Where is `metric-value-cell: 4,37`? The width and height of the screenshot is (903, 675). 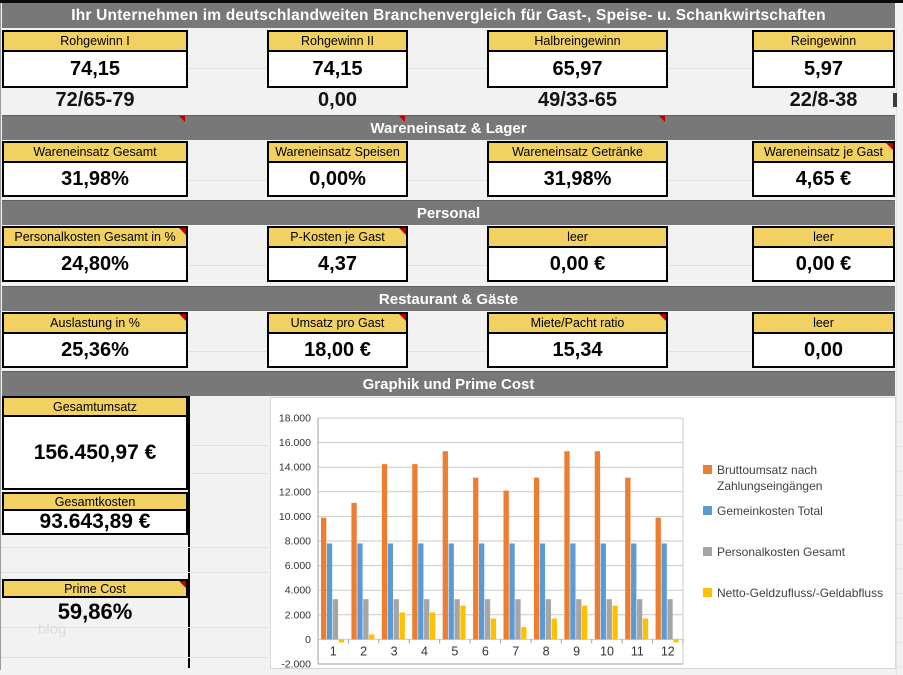 metric-value-cell: 4,37 is located at coordinates (337, 265).